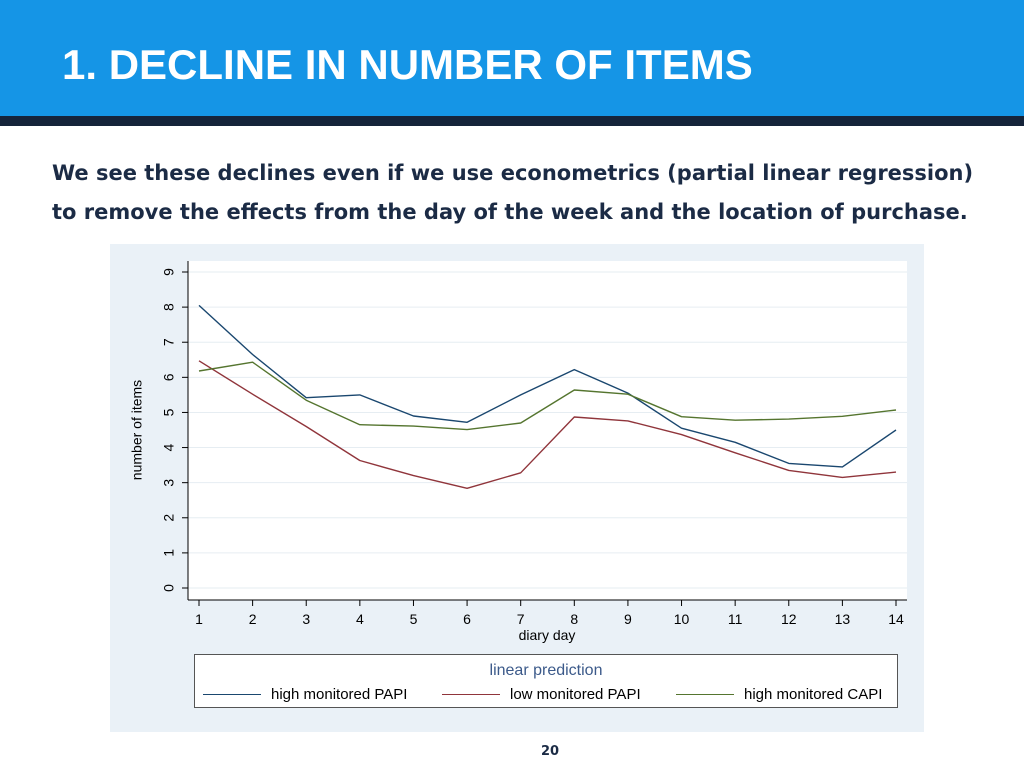 The width and height of the screenshot is (1024, 768). Describe the element at coordinates (546, 670) in the screenshot. I see `legend-title: linear prediction` at that location.